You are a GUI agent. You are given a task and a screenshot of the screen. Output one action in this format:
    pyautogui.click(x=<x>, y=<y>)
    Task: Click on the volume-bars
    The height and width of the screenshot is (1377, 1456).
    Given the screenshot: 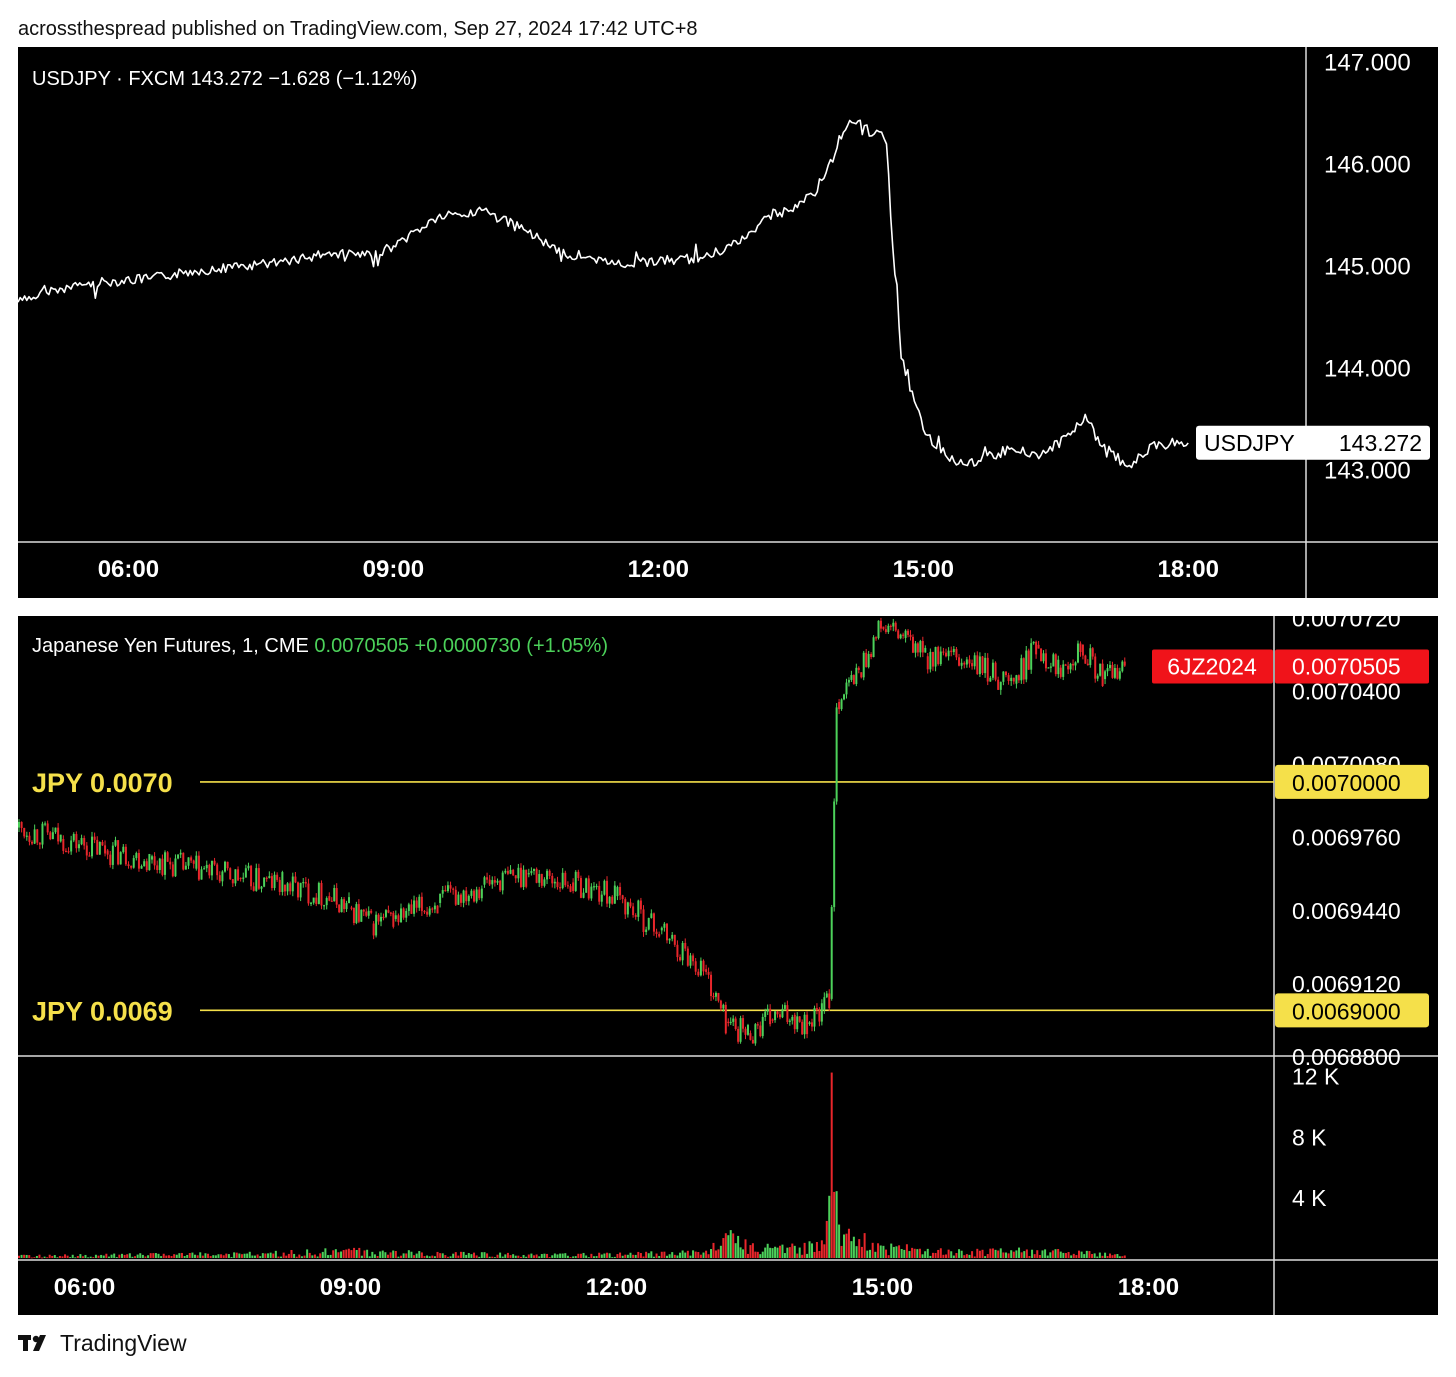 What is the action you would take?
    pyautogui.click(x=572, y=1165)
    